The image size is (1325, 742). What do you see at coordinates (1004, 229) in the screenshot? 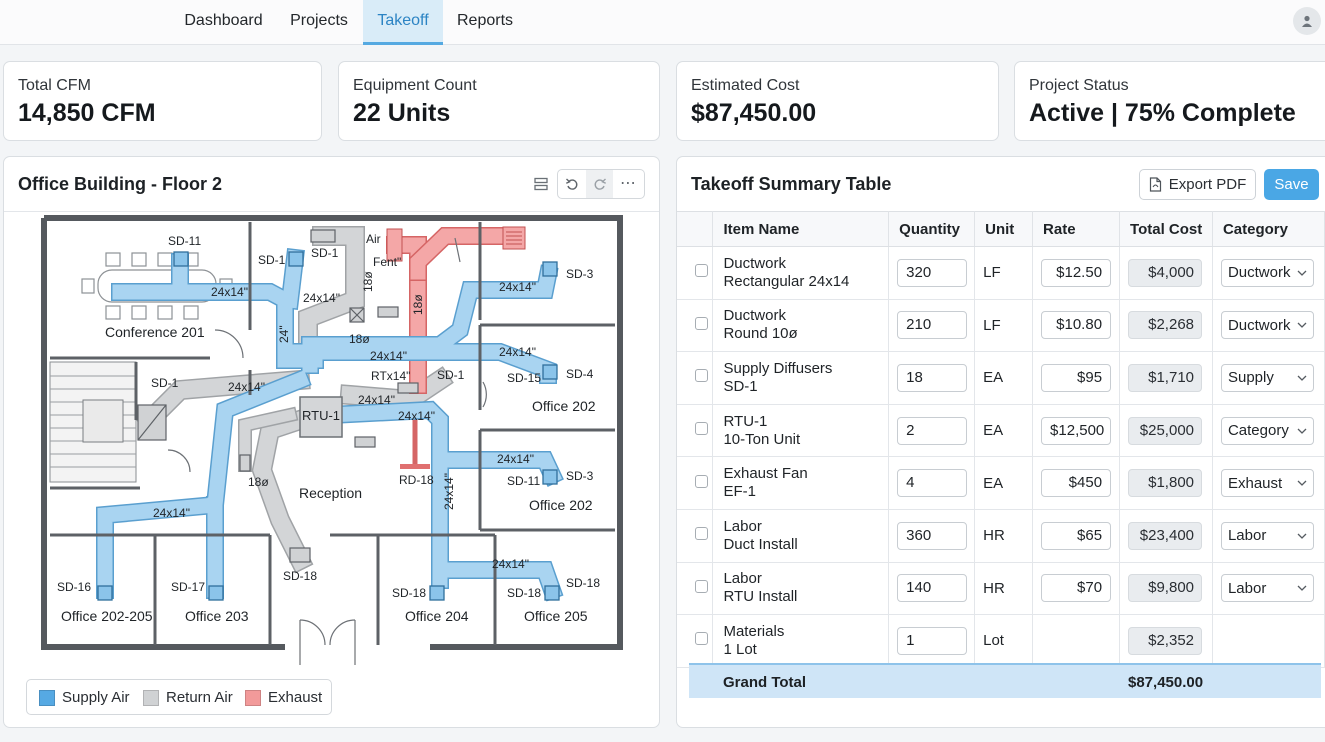
I see `column-header-unit: Unit` at bounding box center [1004, 229].